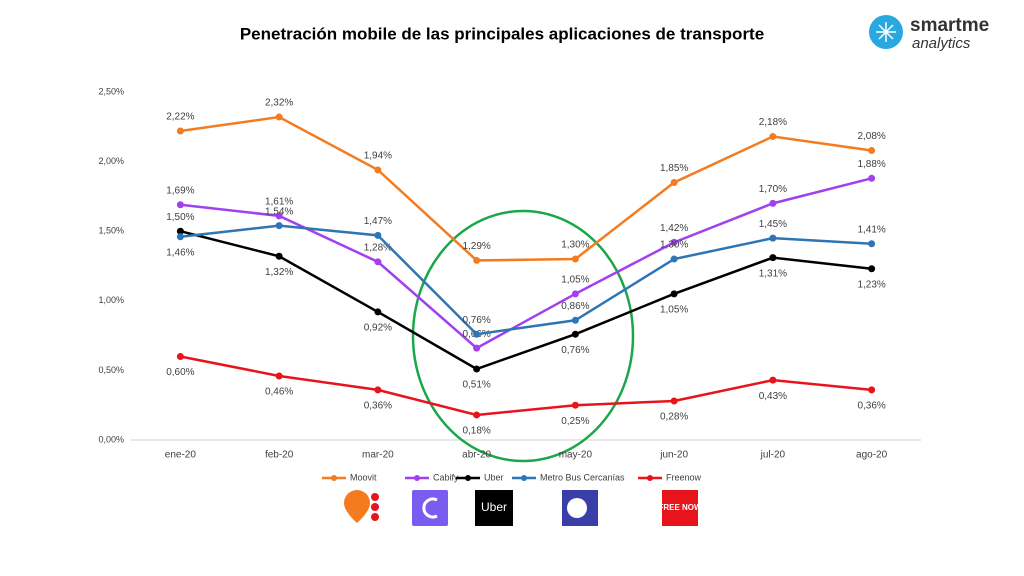 Image resolution: width=1024 pixels, height=576 pixels. I want to click on y-tick-label: 2,50%, so click(111, 91).